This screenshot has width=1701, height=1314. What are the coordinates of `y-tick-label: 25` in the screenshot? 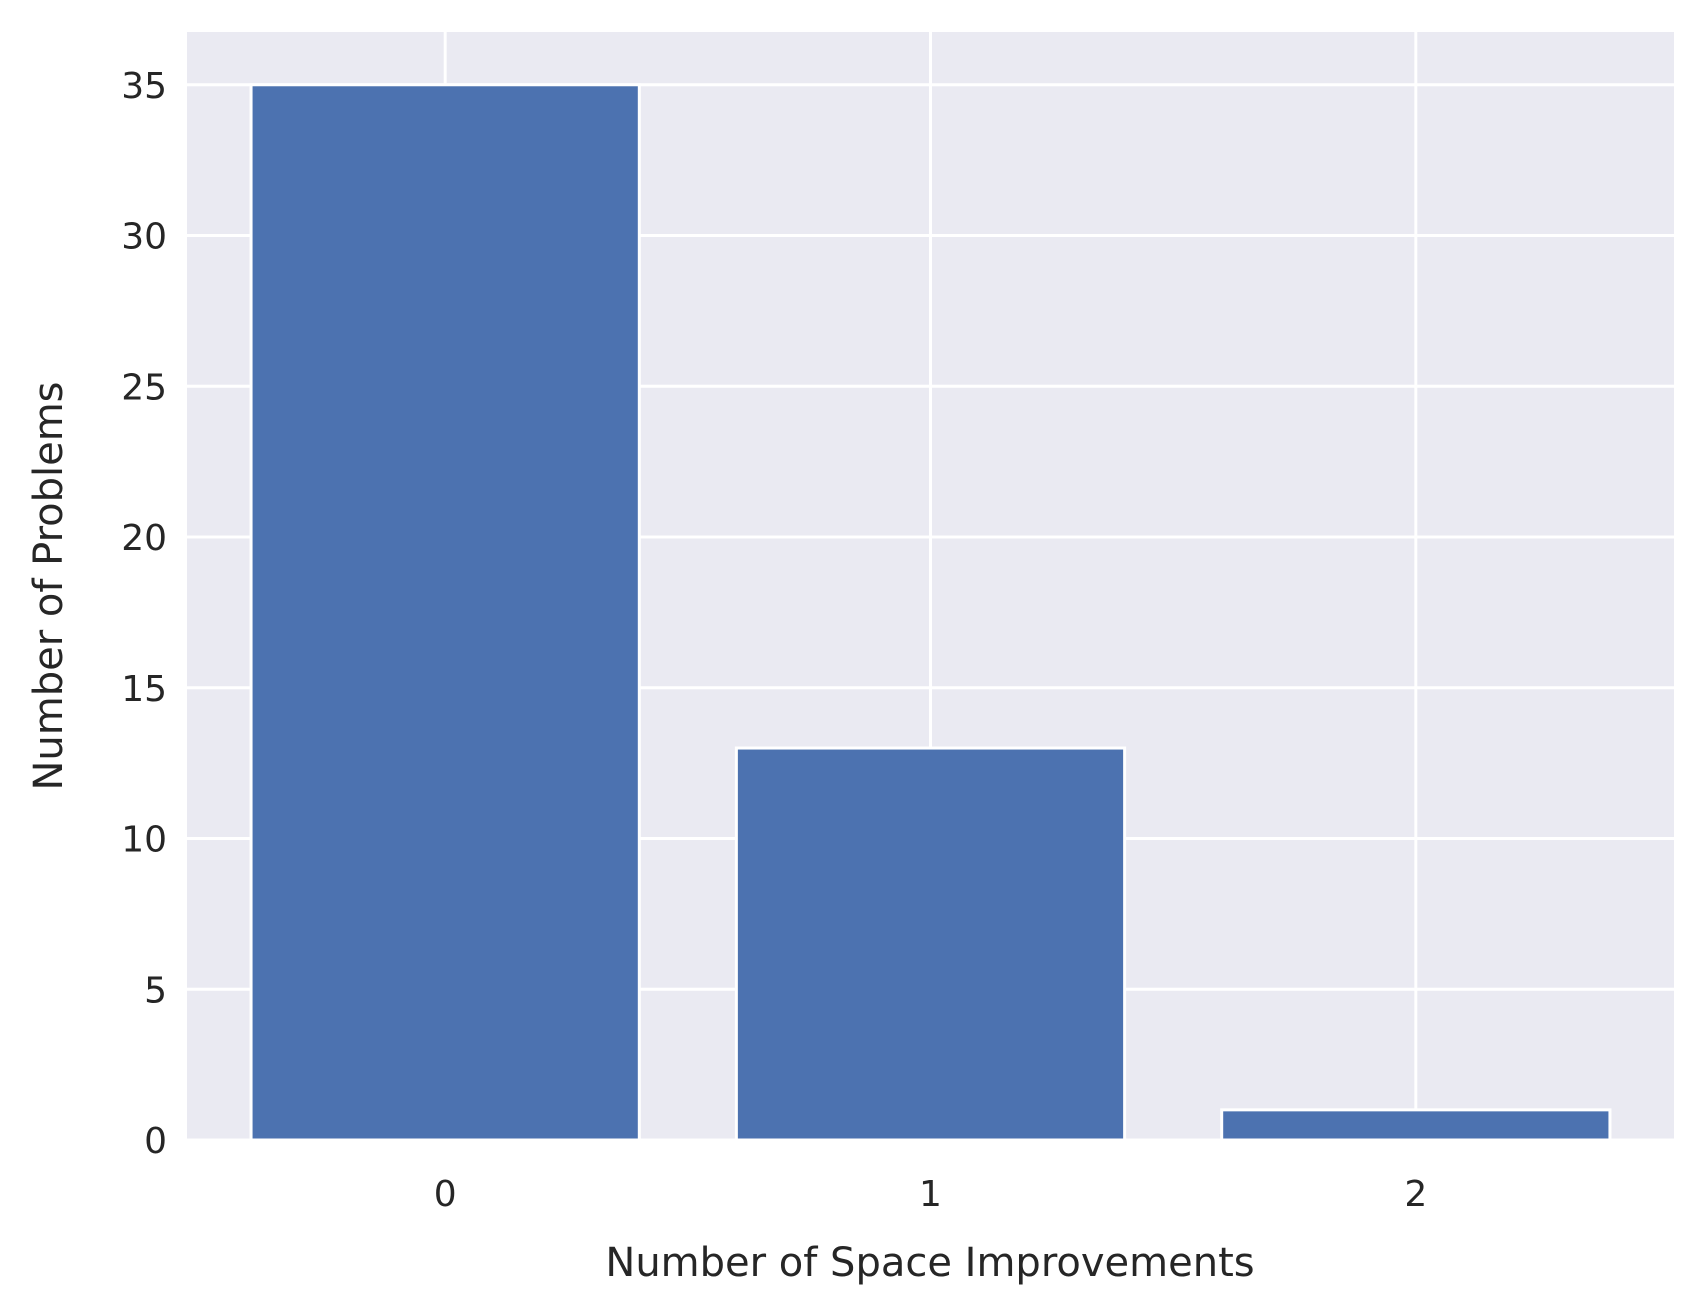 It's located at (144, 387).